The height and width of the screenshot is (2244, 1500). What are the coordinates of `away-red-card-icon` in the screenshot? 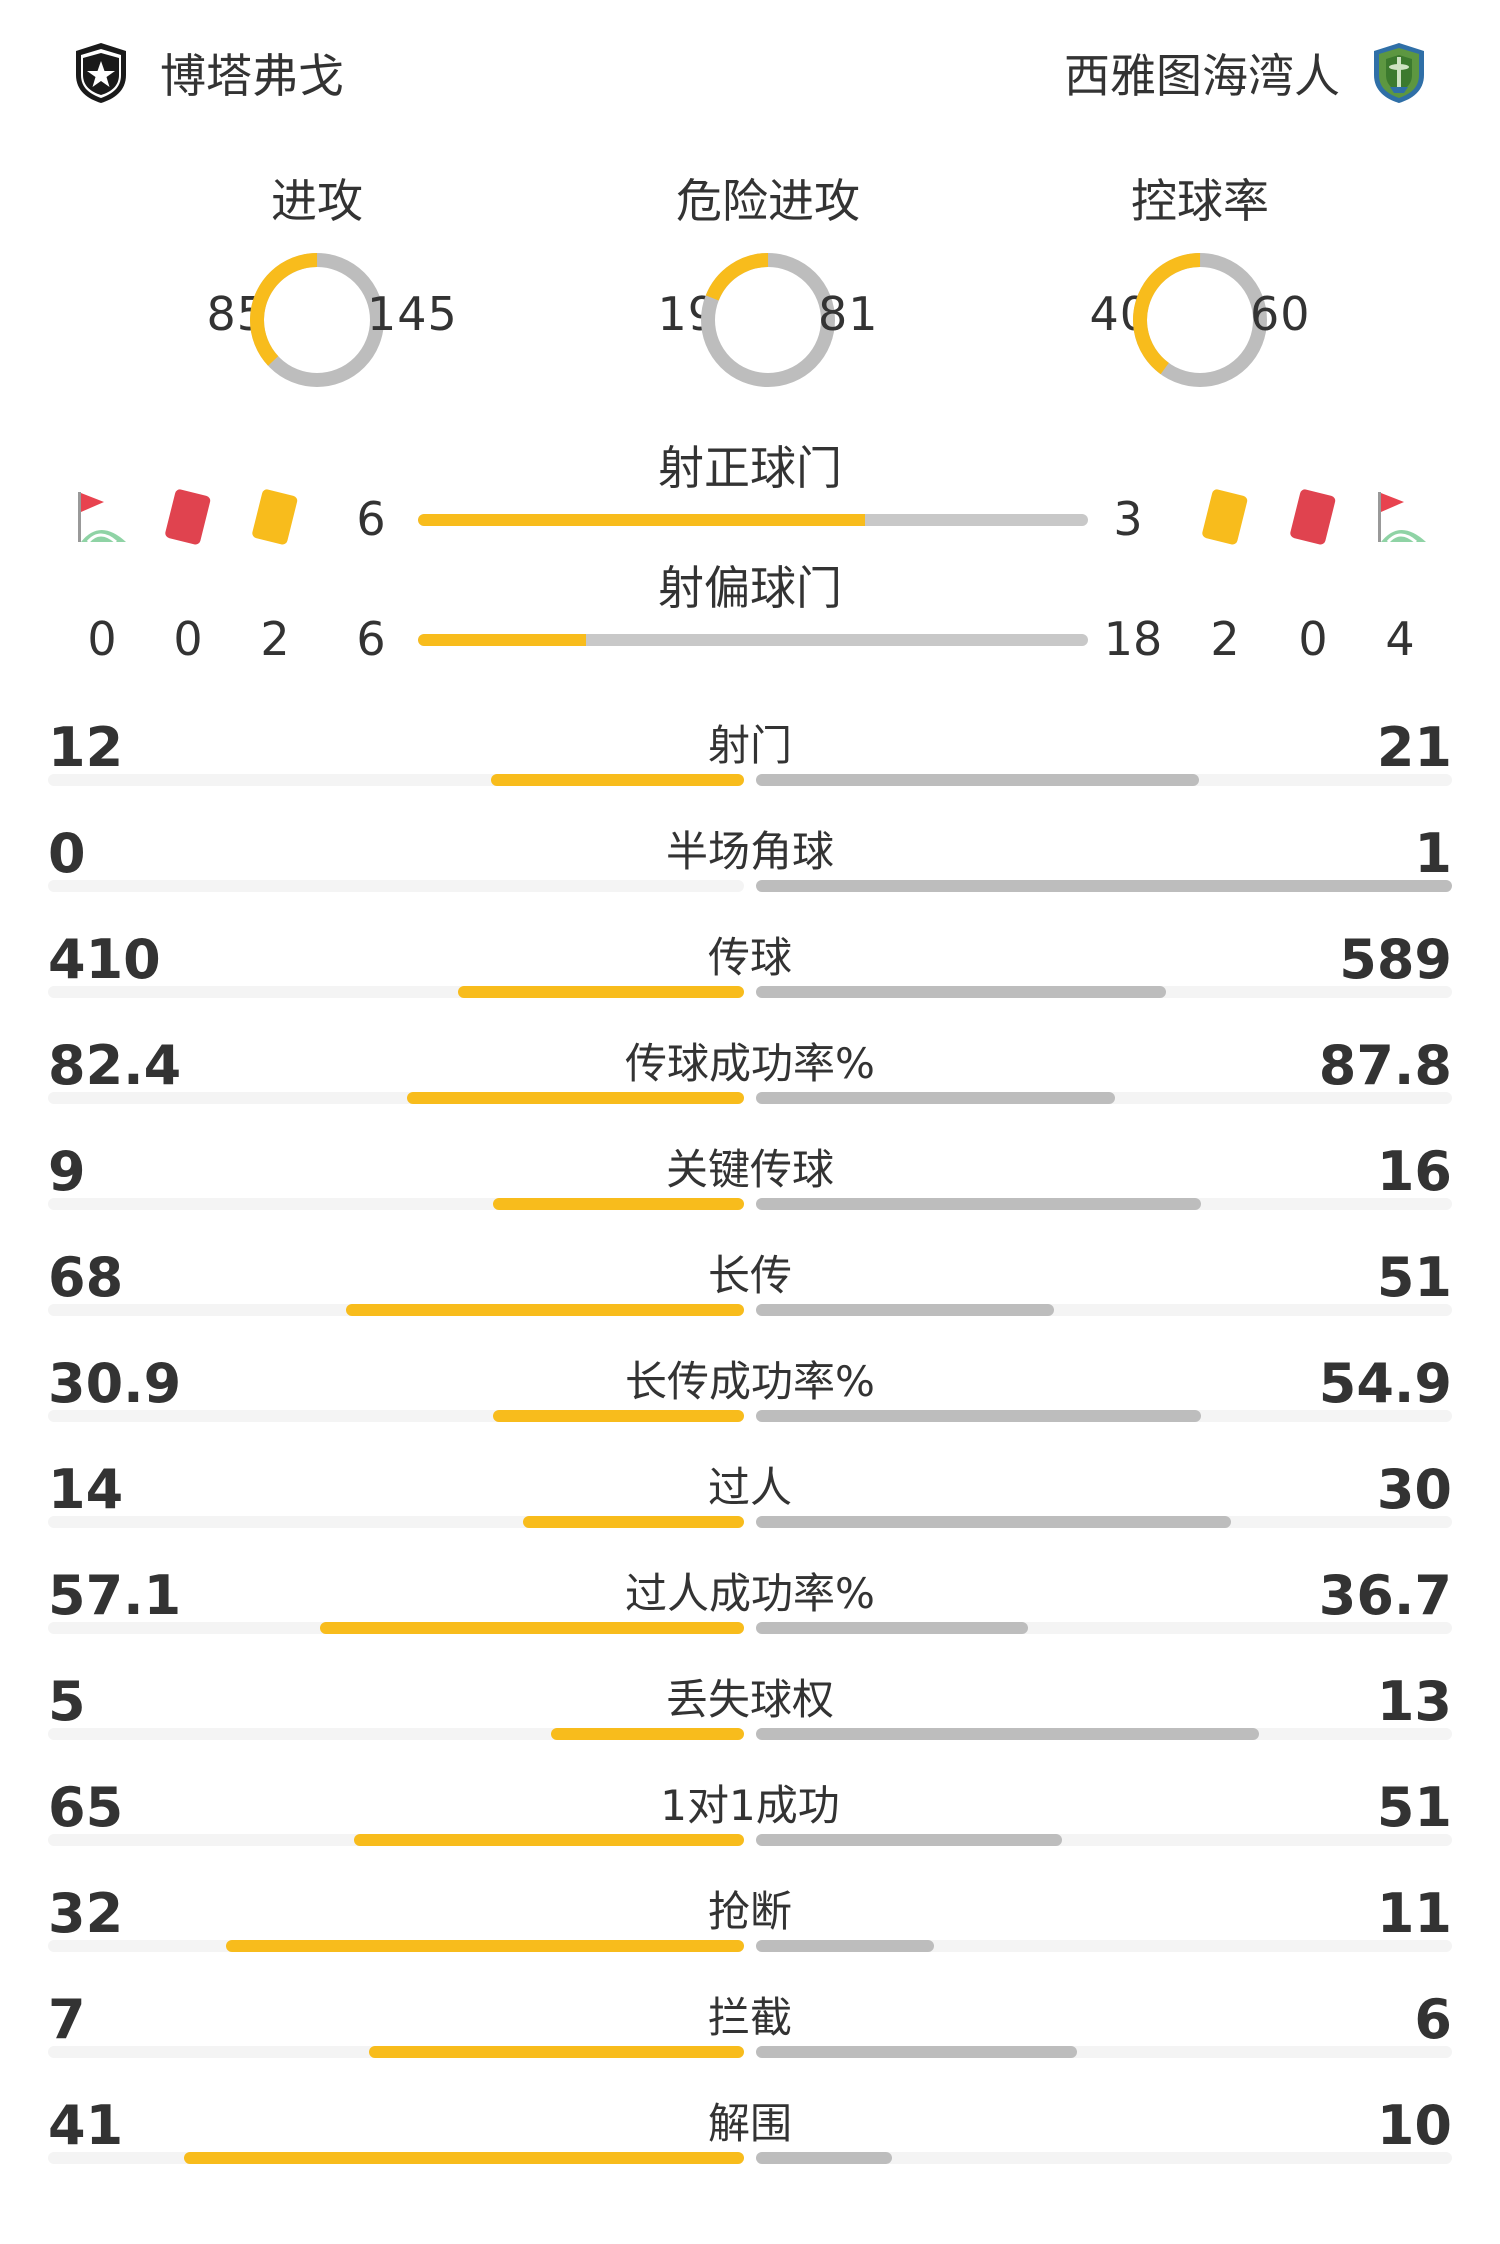 It's located at (1313, 517).